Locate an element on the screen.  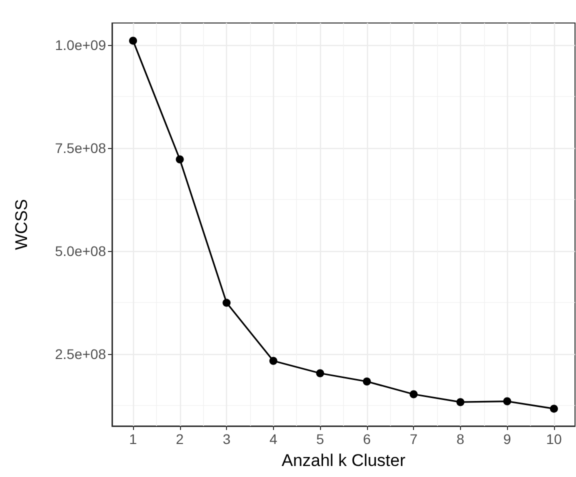
y-tick-label: 1.0e+09 is located at coordinates (80, 44).